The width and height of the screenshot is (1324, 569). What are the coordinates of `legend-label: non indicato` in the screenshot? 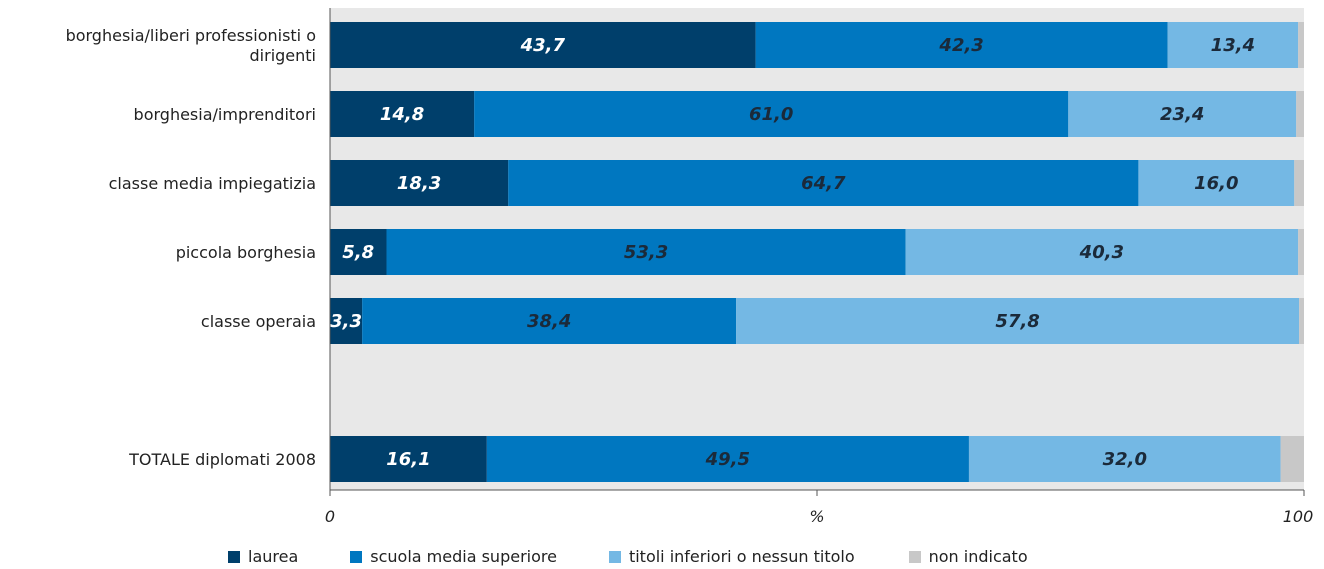 It's located at (978, 556).